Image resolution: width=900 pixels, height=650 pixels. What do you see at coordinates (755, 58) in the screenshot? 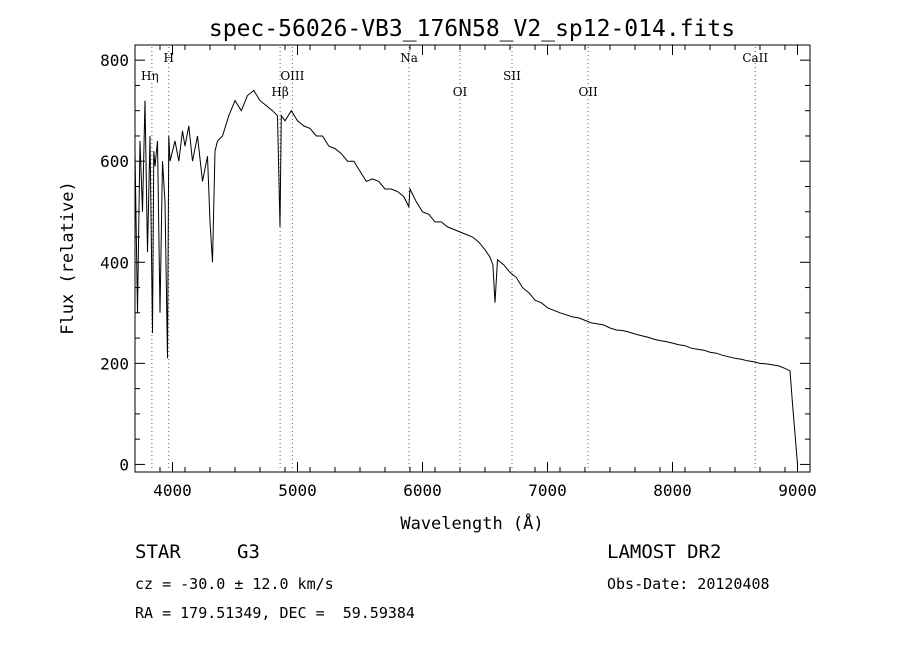
I see `spectral-line-label: CaII` at bounding box center [755, 58].